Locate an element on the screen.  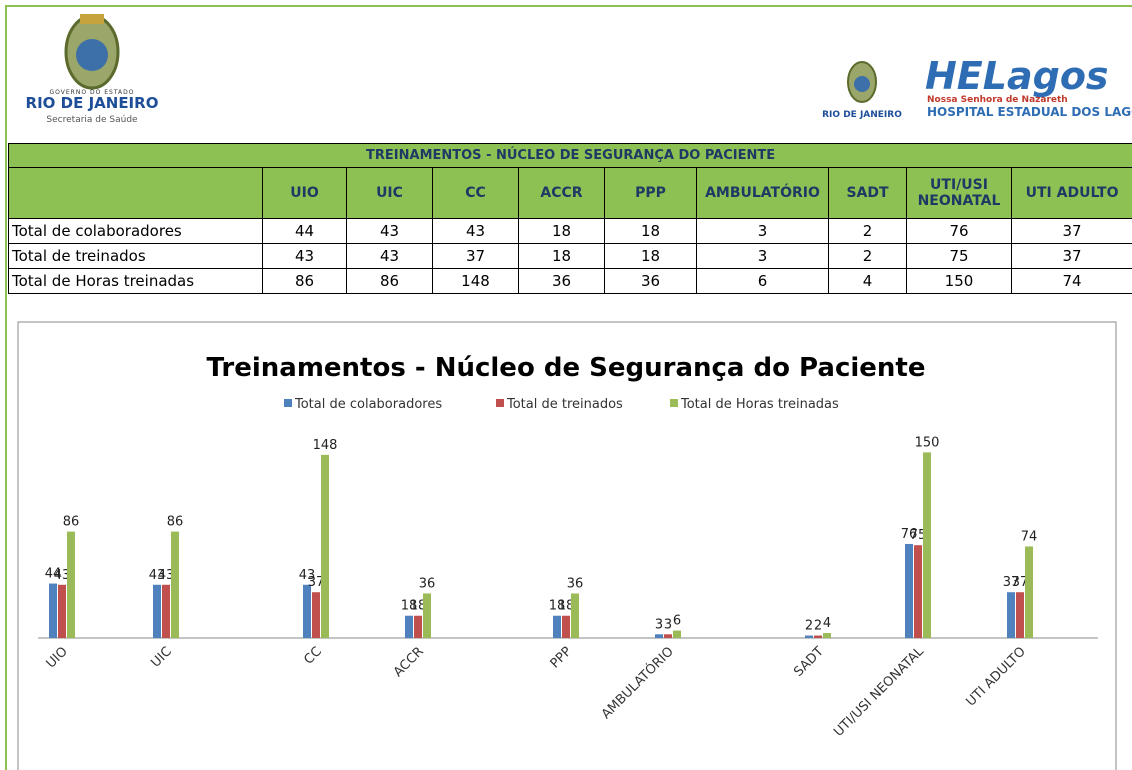
header-cell: ACCR is located at coordinates (561, 193).